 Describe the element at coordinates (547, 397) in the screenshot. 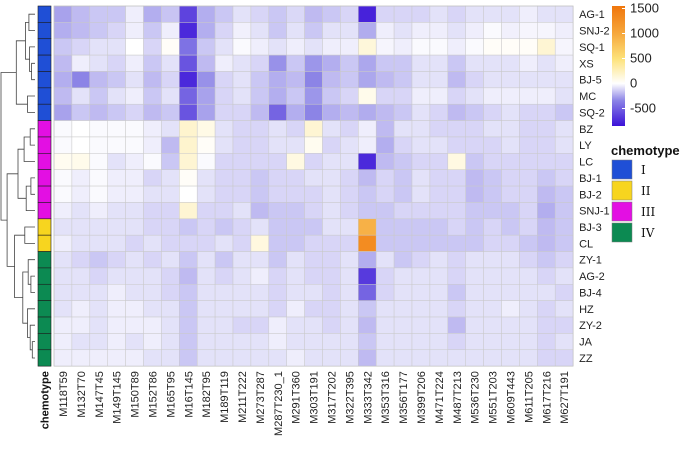

I see `column-label: M617T216` at that location.